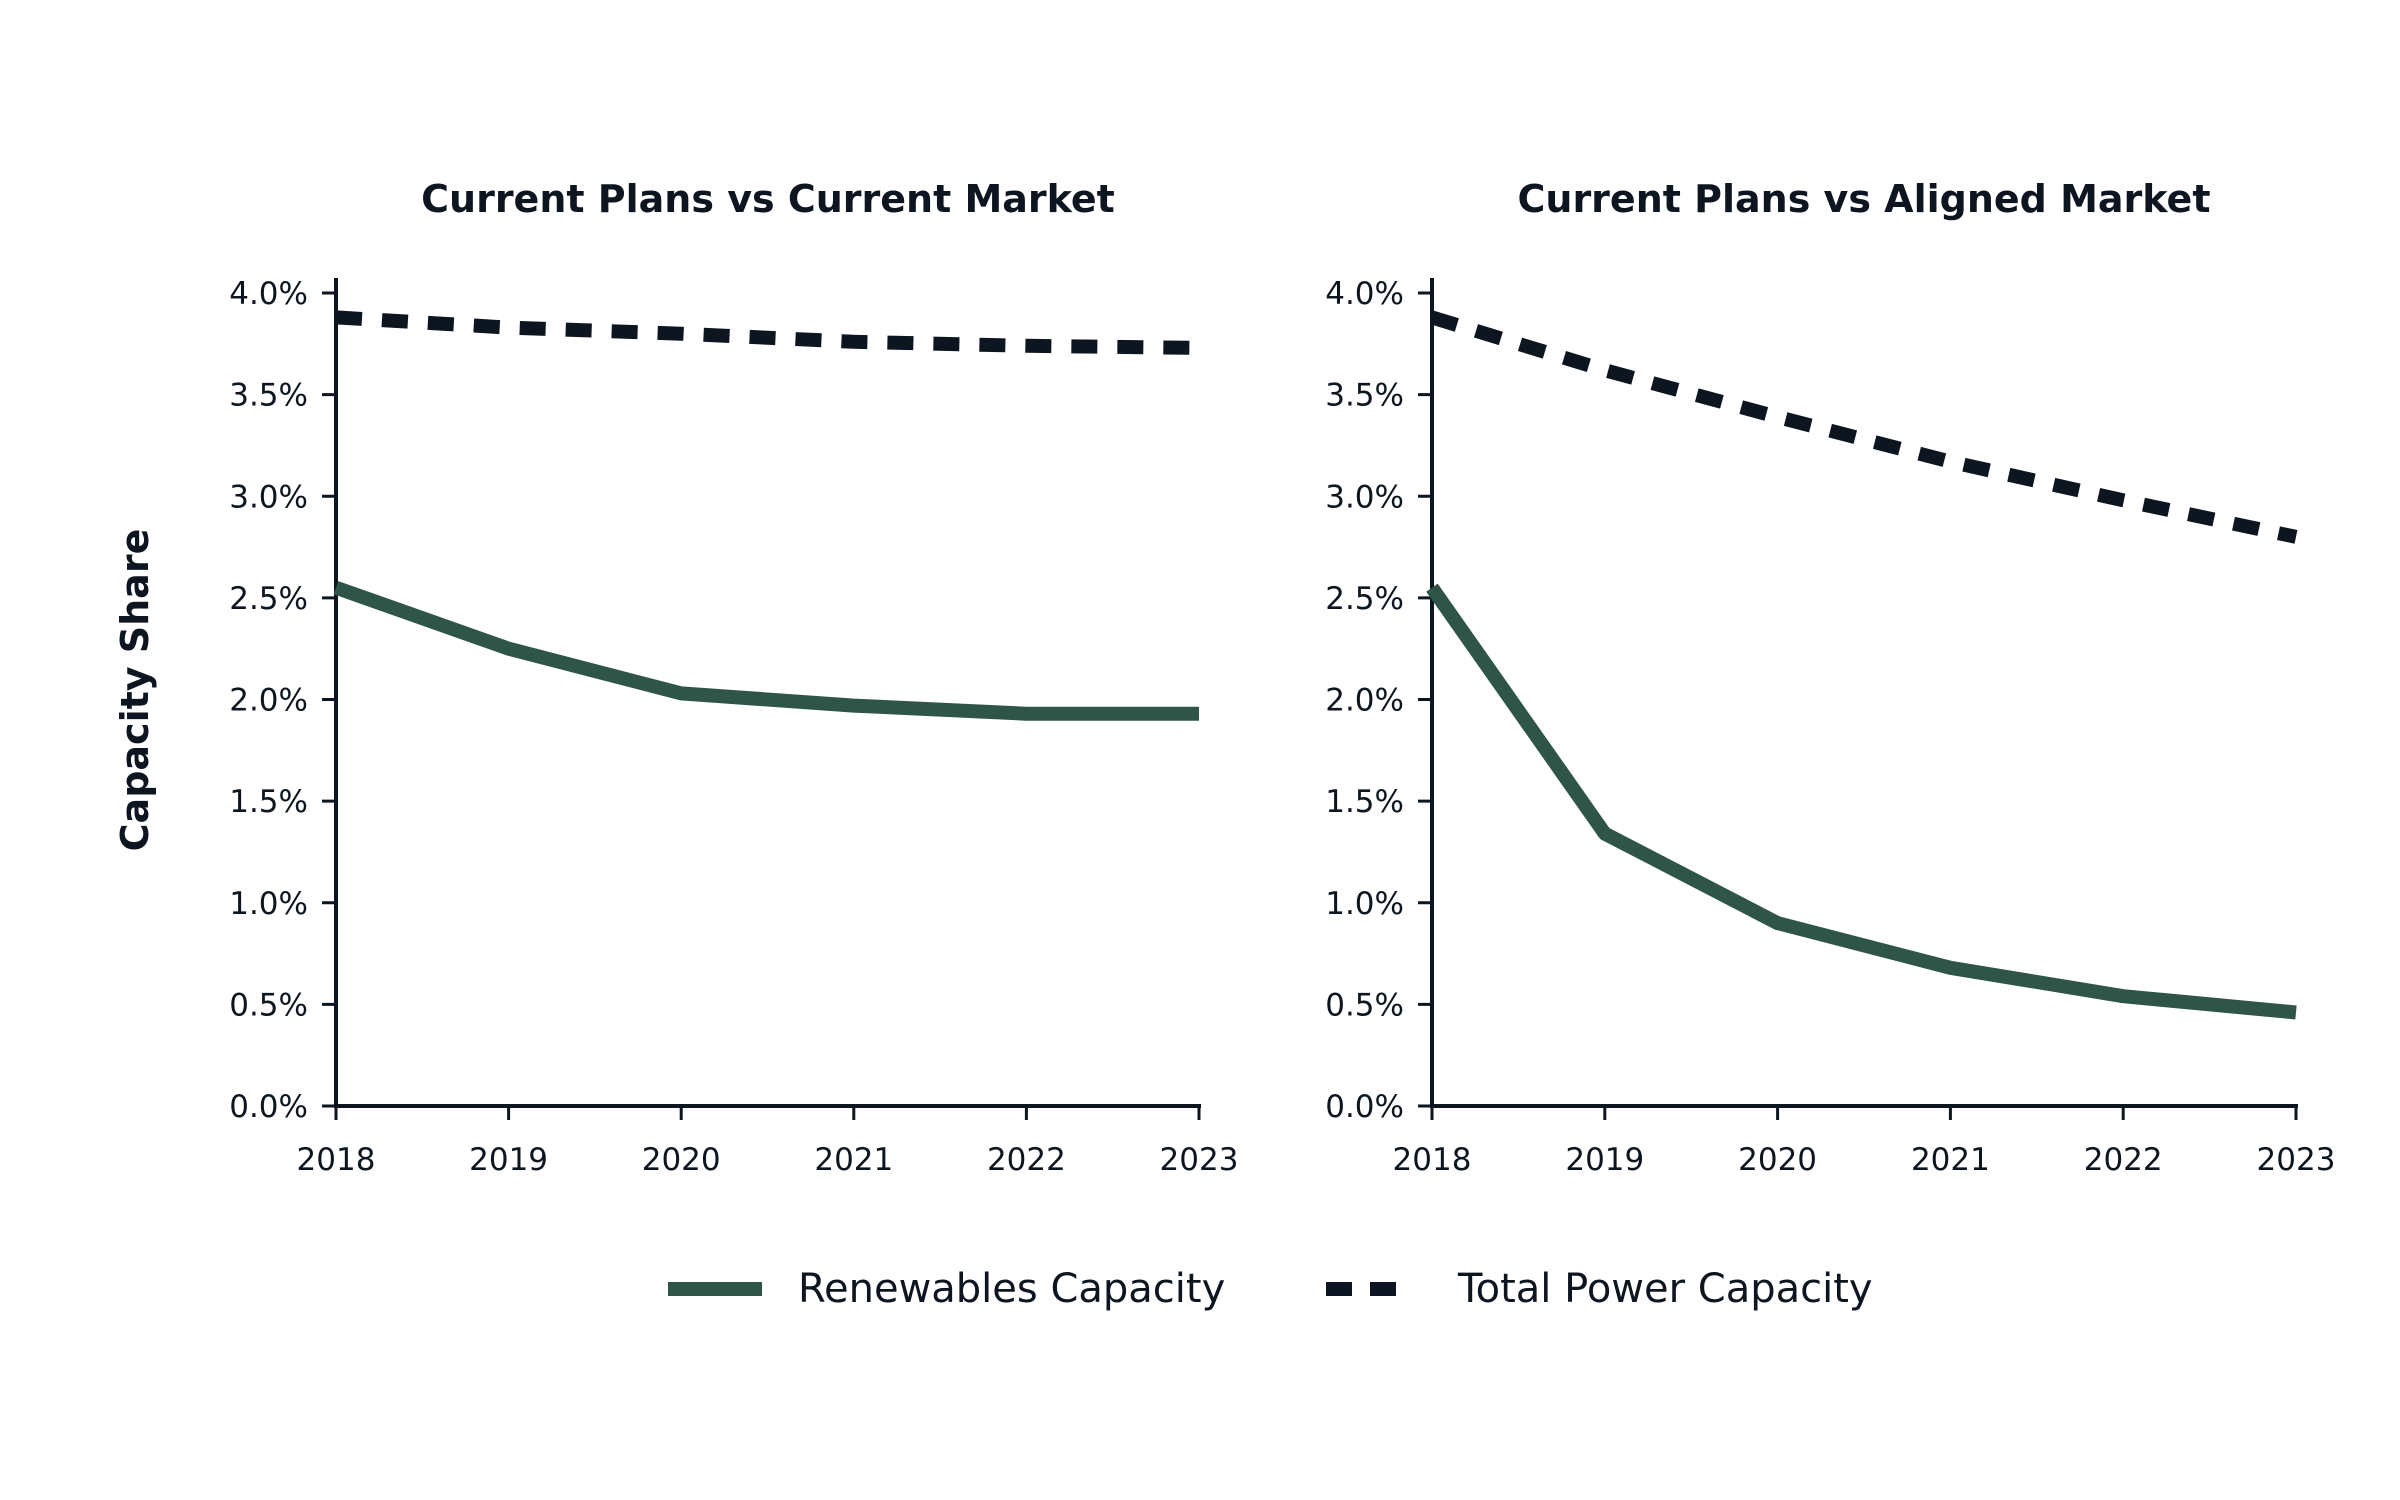 The image size is (2400, 1500). I want to click on panel-title: Current Plans vs Aligned Market, so click(1864, 199).